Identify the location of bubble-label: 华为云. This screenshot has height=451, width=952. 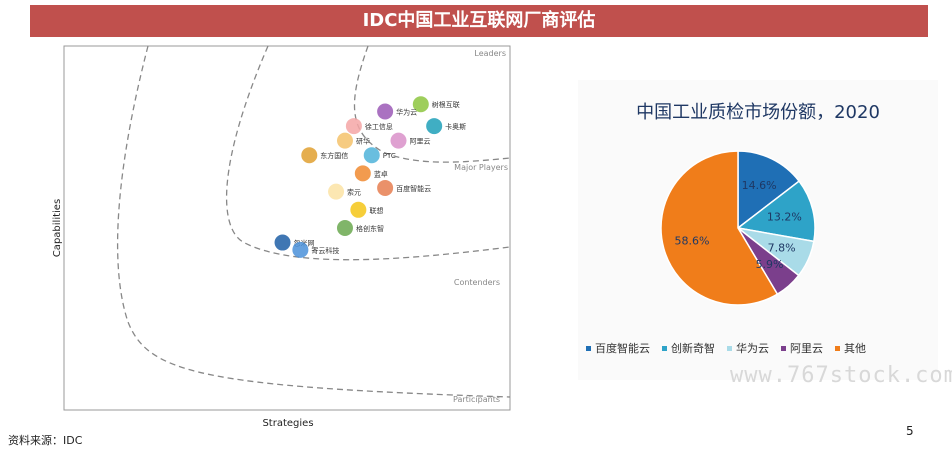
(406, 112).